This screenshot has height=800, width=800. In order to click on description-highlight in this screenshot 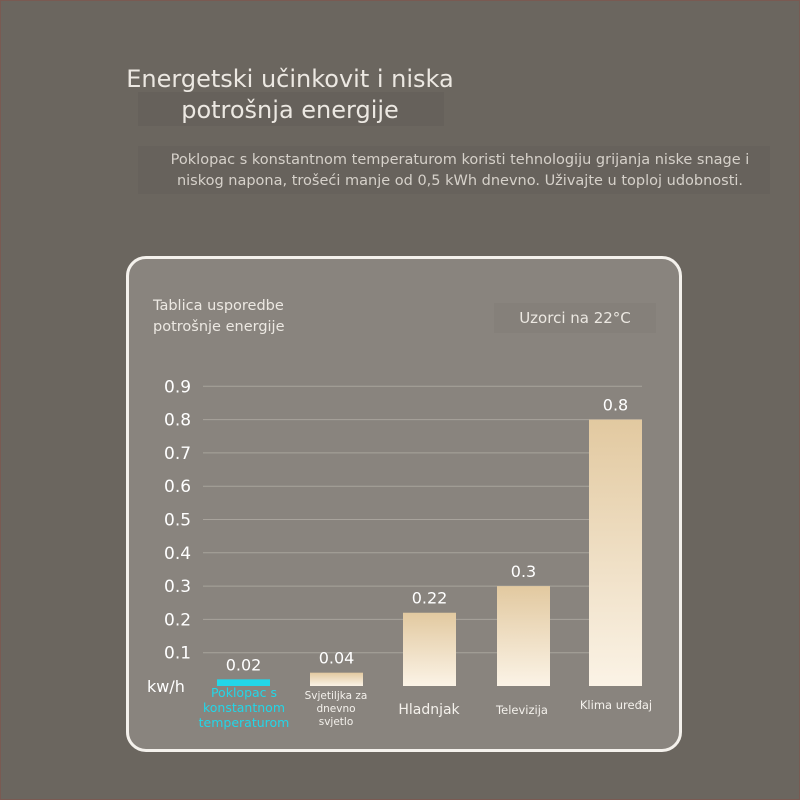, I will do `click(454, 170)`.